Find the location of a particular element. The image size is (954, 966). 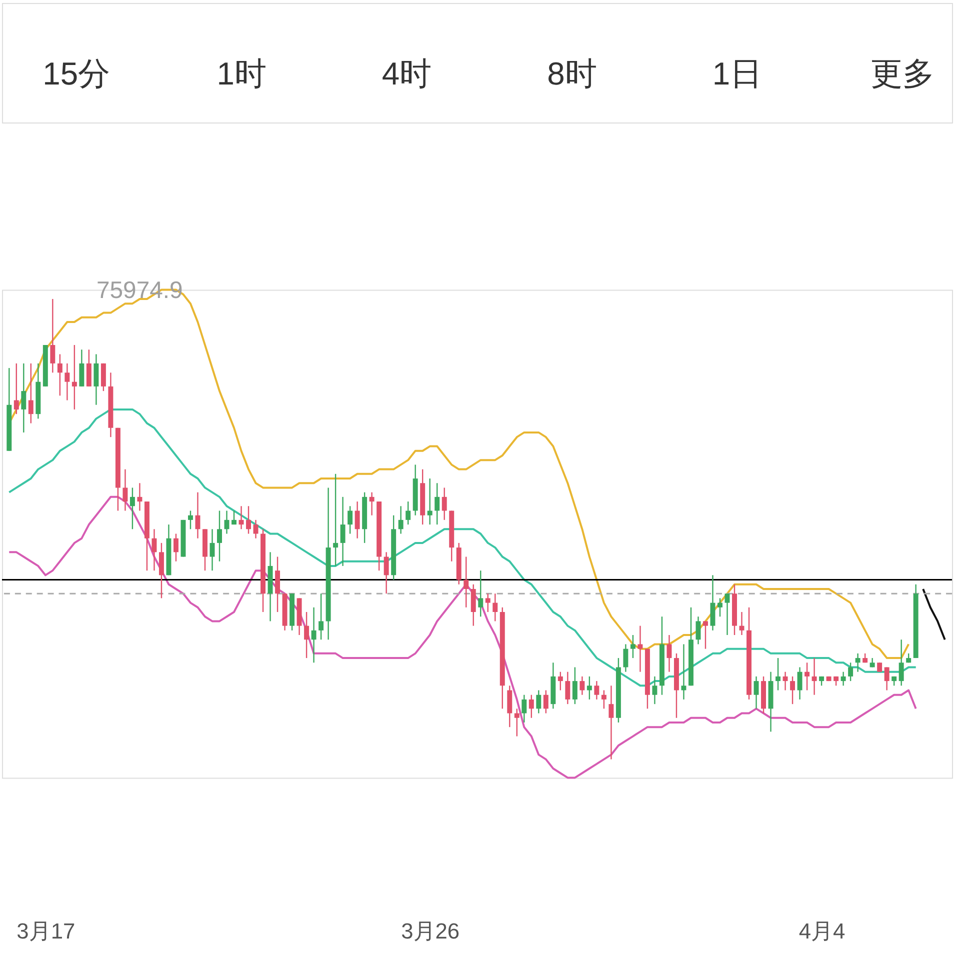

x-tick-label: 3月26 is located at coordinates (430, 931).